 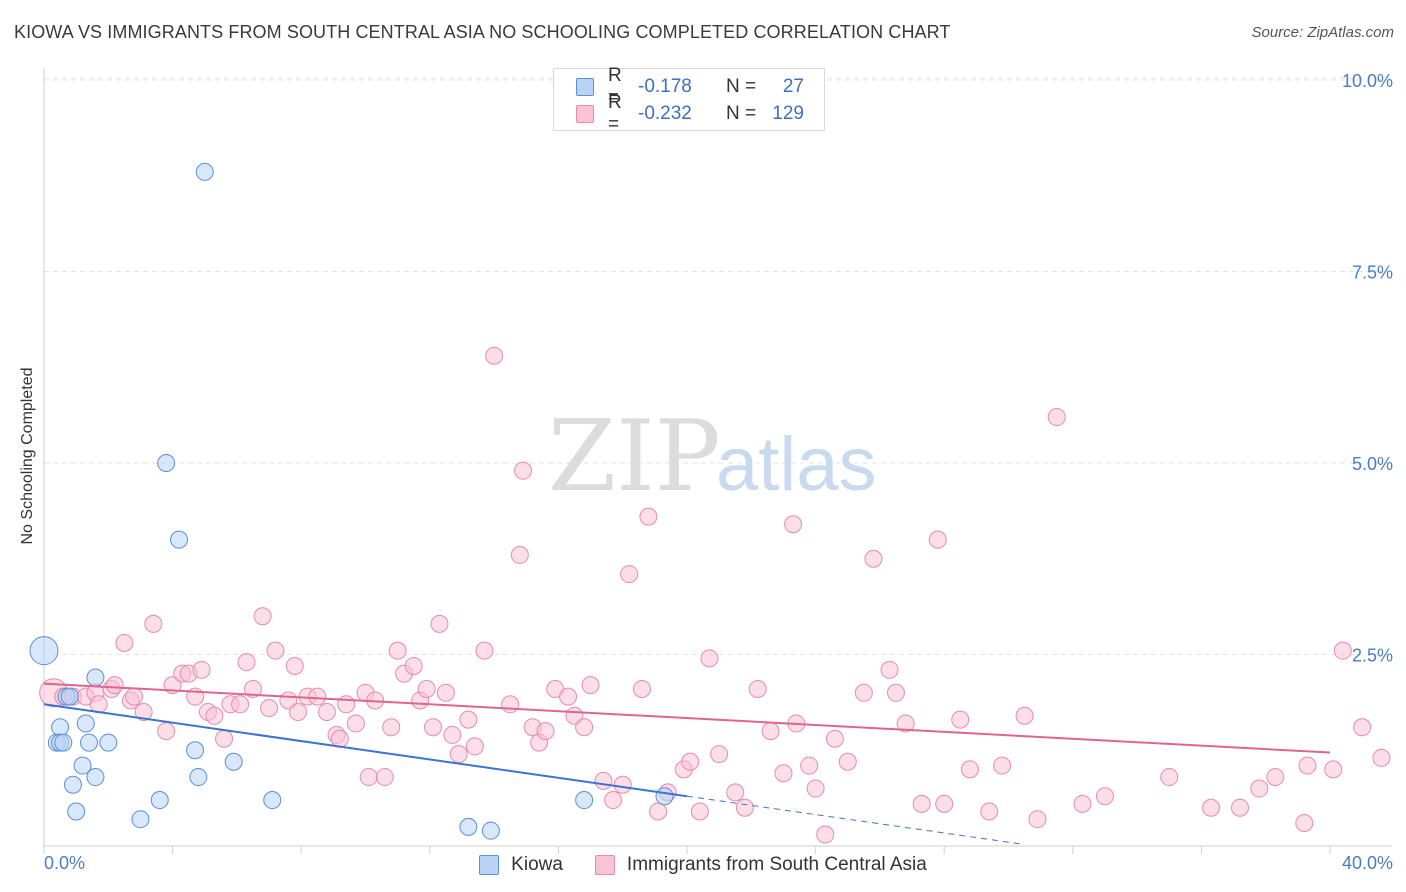 I want to click on x-tick-label: 0.0%, so click(x=64, y=863).